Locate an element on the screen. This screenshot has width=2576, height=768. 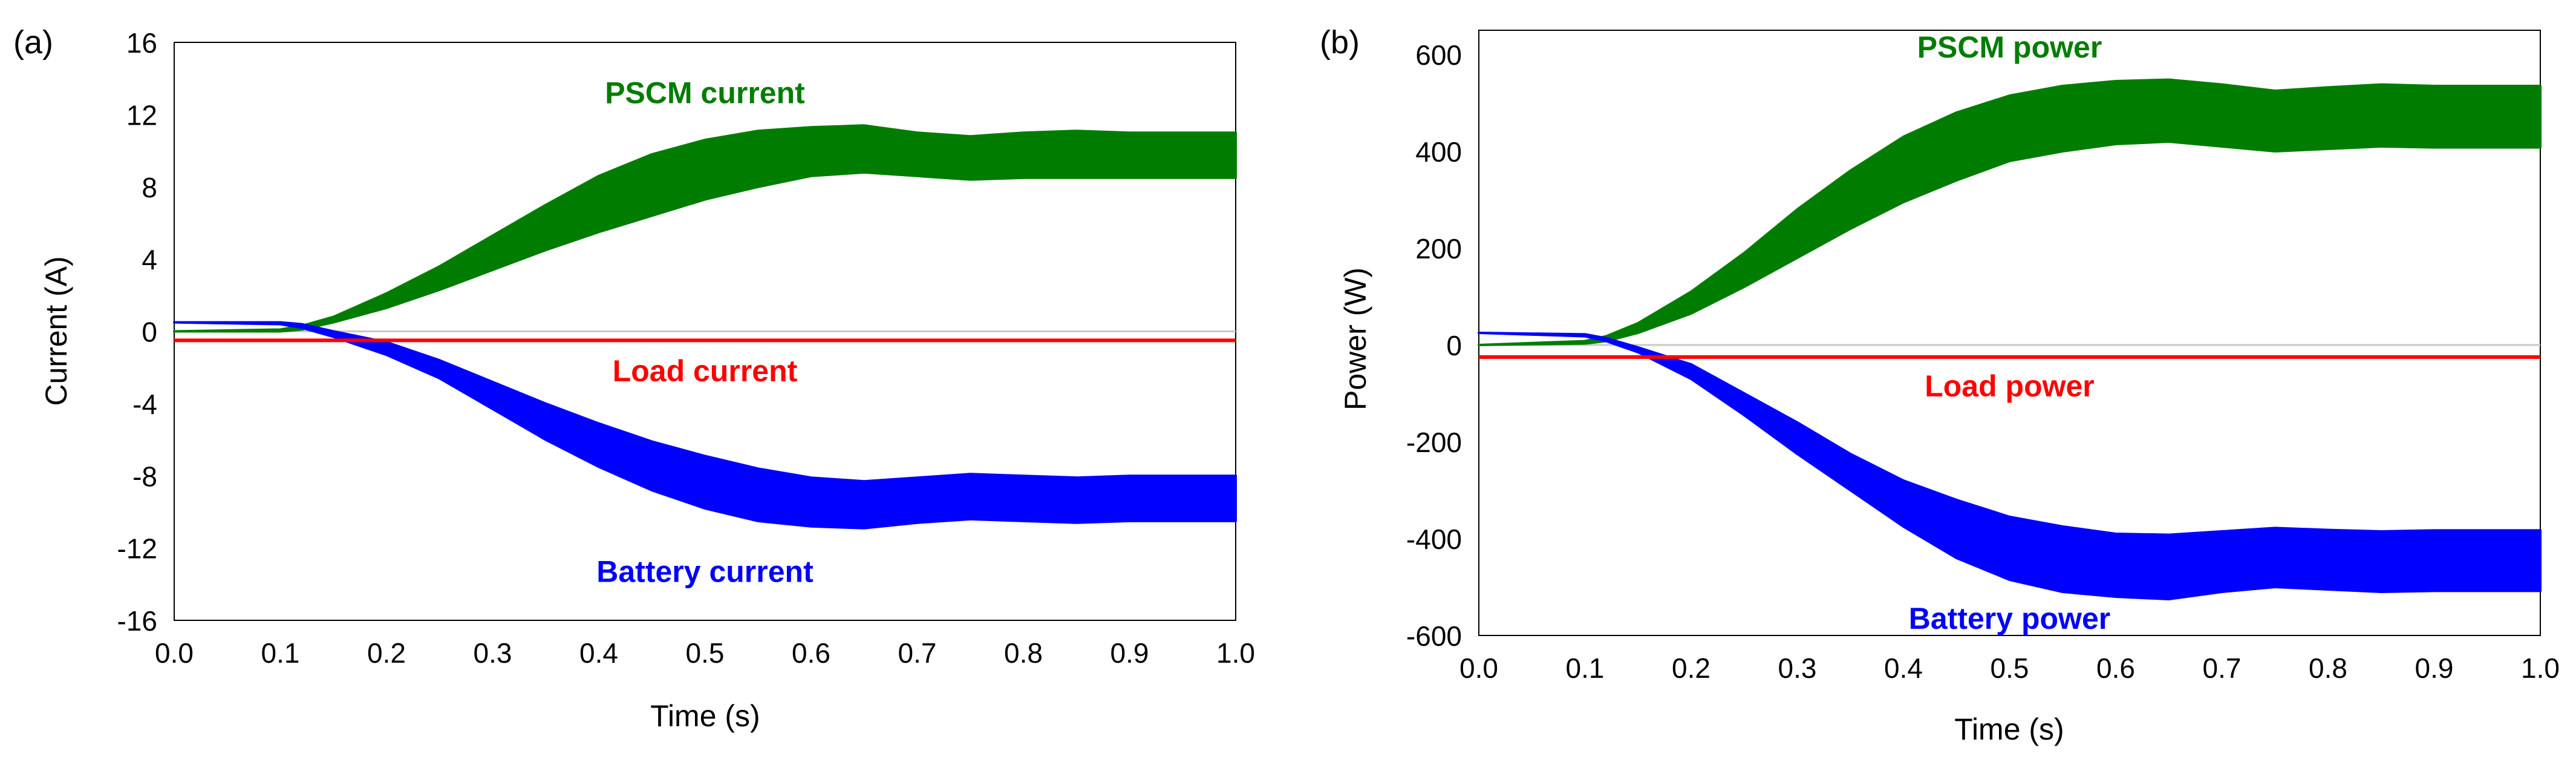
y-tick-label: 200 is located at coordinates (1438, 248).